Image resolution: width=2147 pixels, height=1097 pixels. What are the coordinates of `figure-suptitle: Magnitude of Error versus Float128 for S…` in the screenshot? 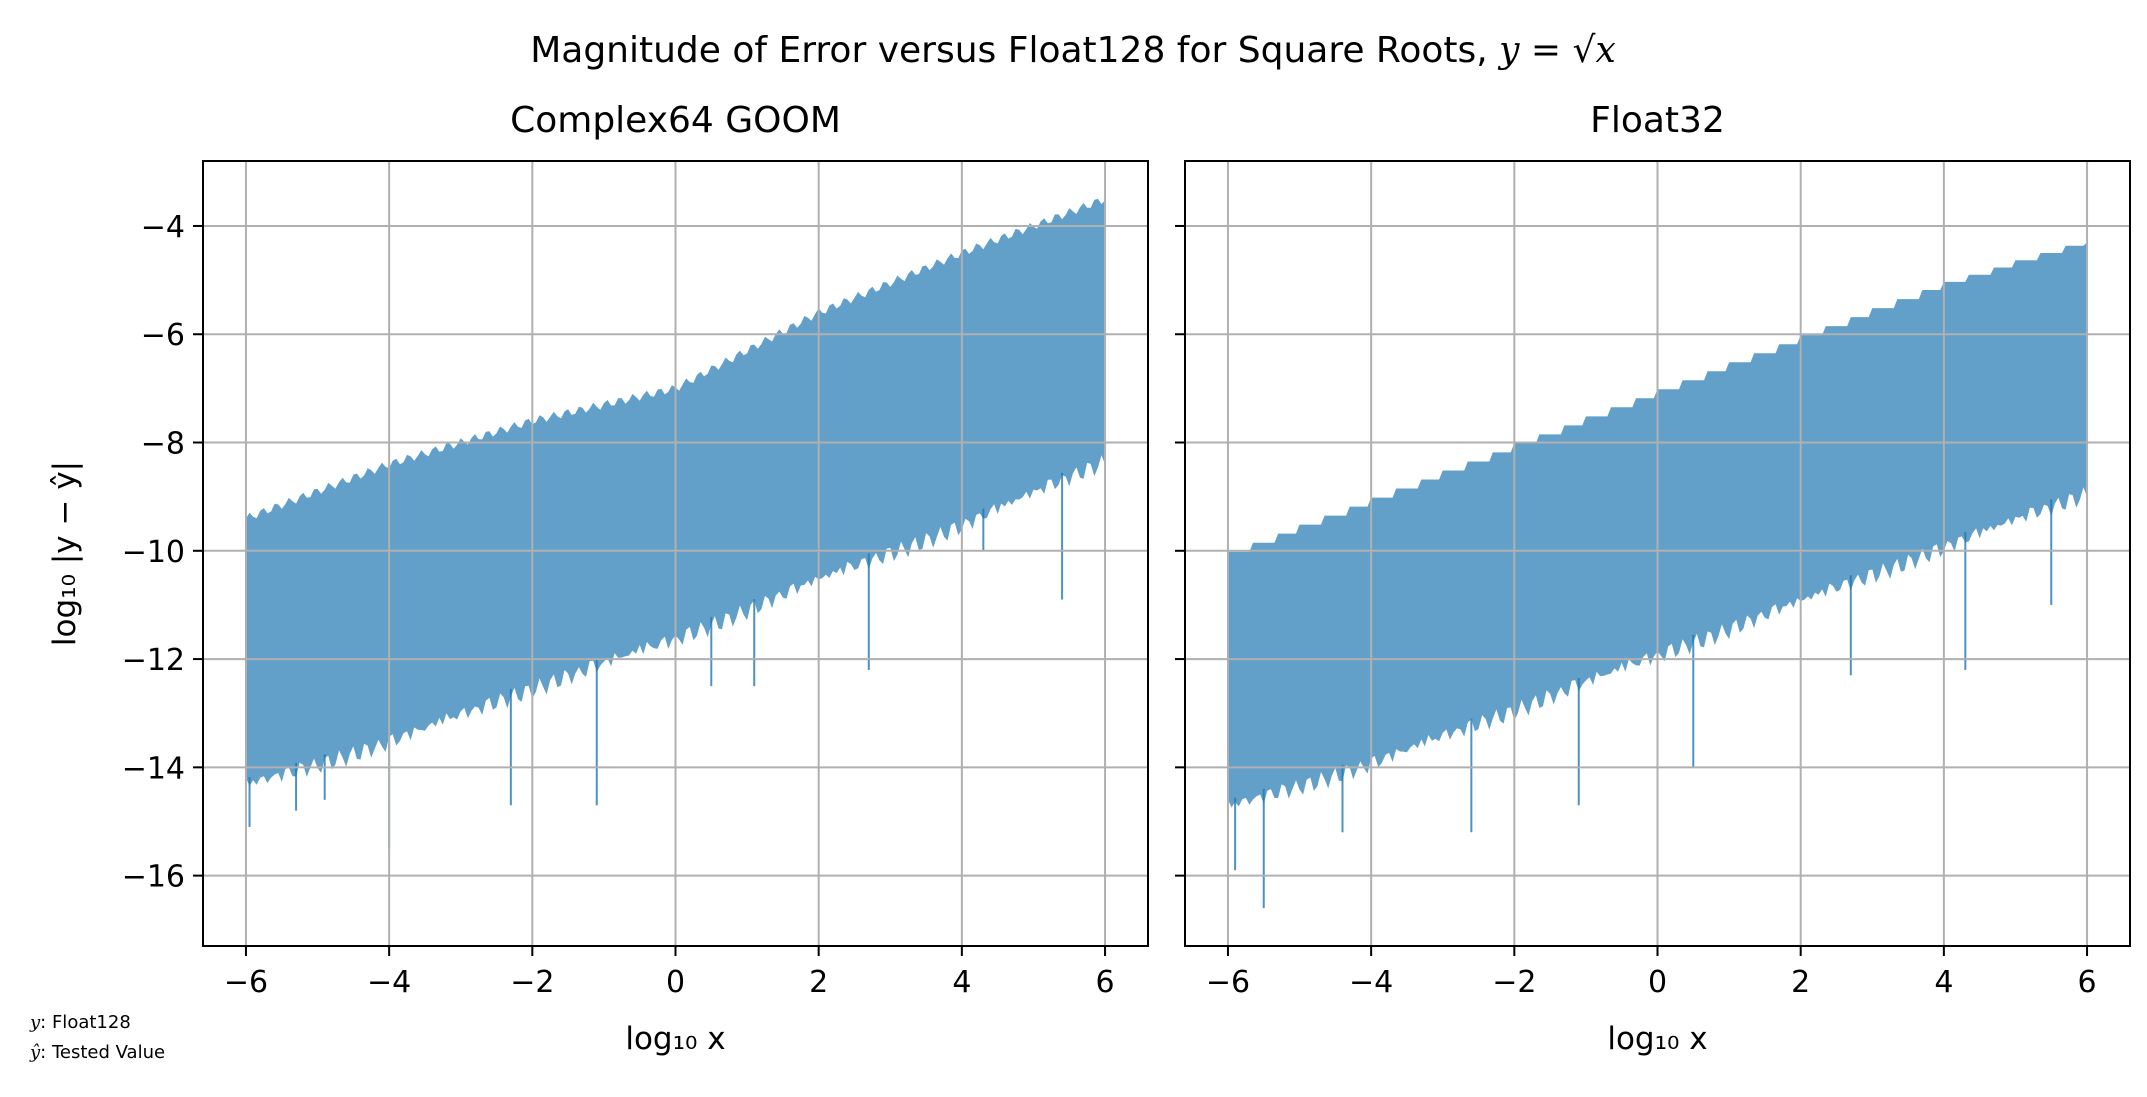 It's located at (1073, 50).